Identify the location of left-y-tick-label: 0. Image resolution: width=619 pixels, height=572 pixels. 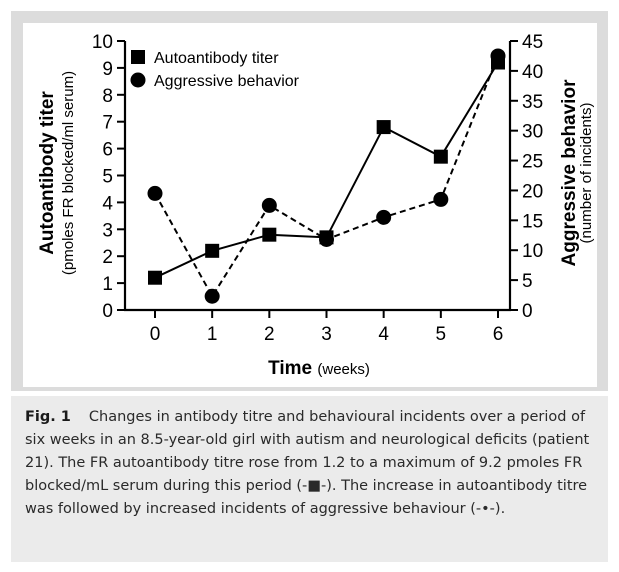
(107, 311).